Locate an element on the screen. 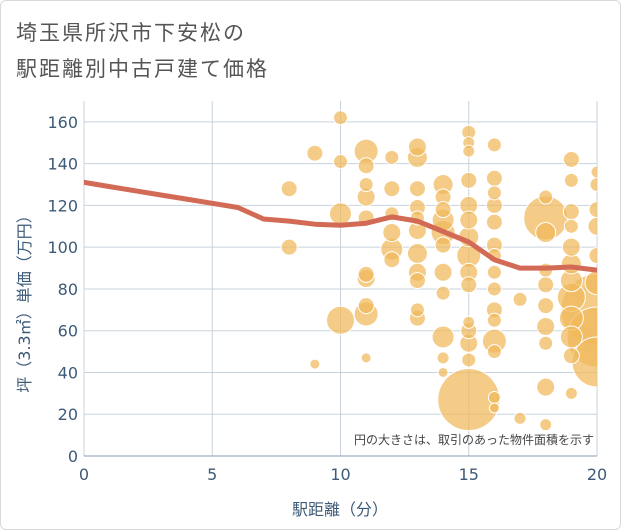 The image size is (621, 530). x-tick-label: 20 is located at coordinates (597, 474).